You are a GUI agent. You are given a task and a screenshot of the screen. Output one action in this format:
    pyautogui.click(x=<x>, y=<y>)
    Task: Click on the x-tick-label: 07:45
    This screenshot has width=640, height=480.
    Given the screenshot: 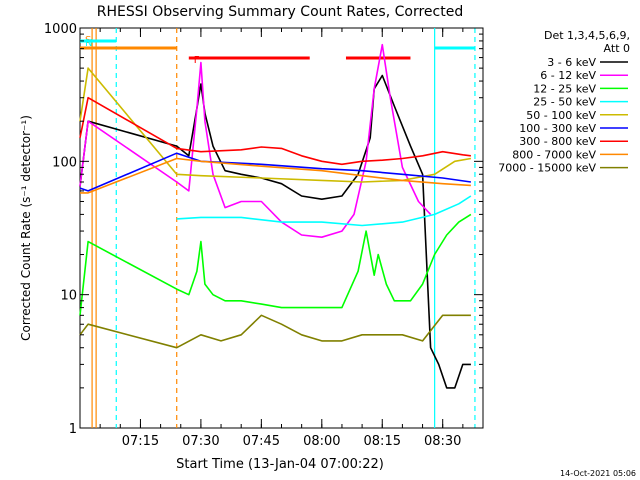 What is the action you would take?
    pyautogui.click(x=261, y=441)
    